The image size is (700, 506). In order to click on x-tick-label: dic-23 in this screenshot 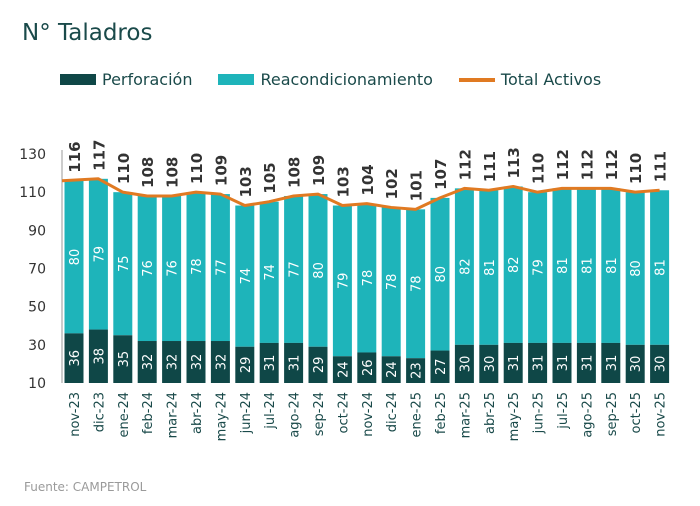, I will do `click(99, 412)`.